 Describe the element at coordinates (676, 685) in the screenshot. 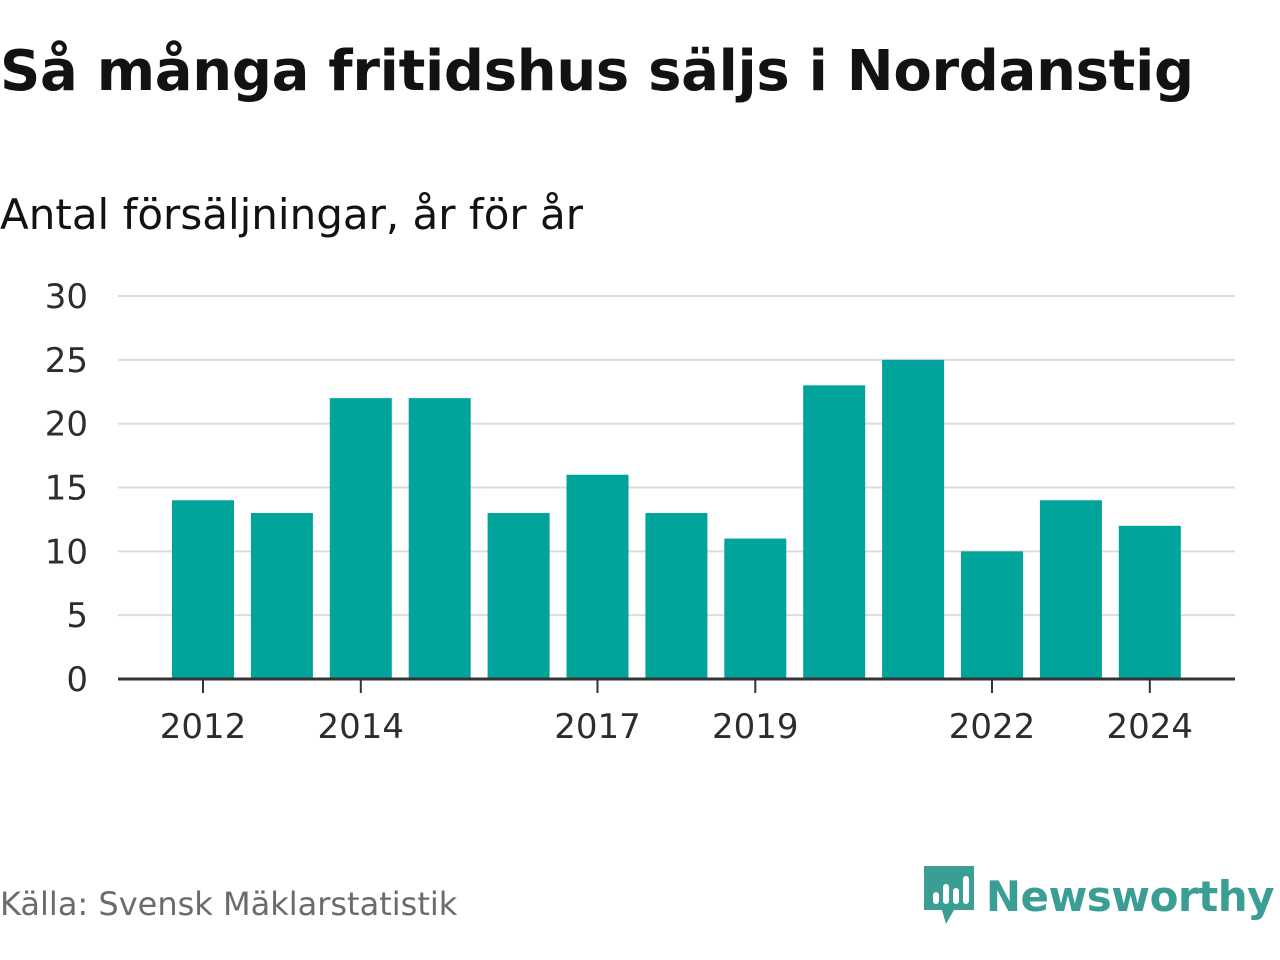

I see `x-axis` at that location.